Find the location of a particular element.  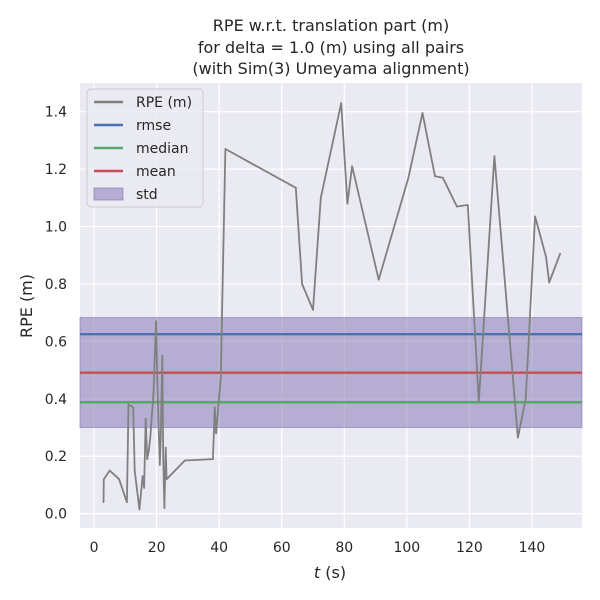

x-axis-label-unit: (s) is located at coordinates (333, 572).